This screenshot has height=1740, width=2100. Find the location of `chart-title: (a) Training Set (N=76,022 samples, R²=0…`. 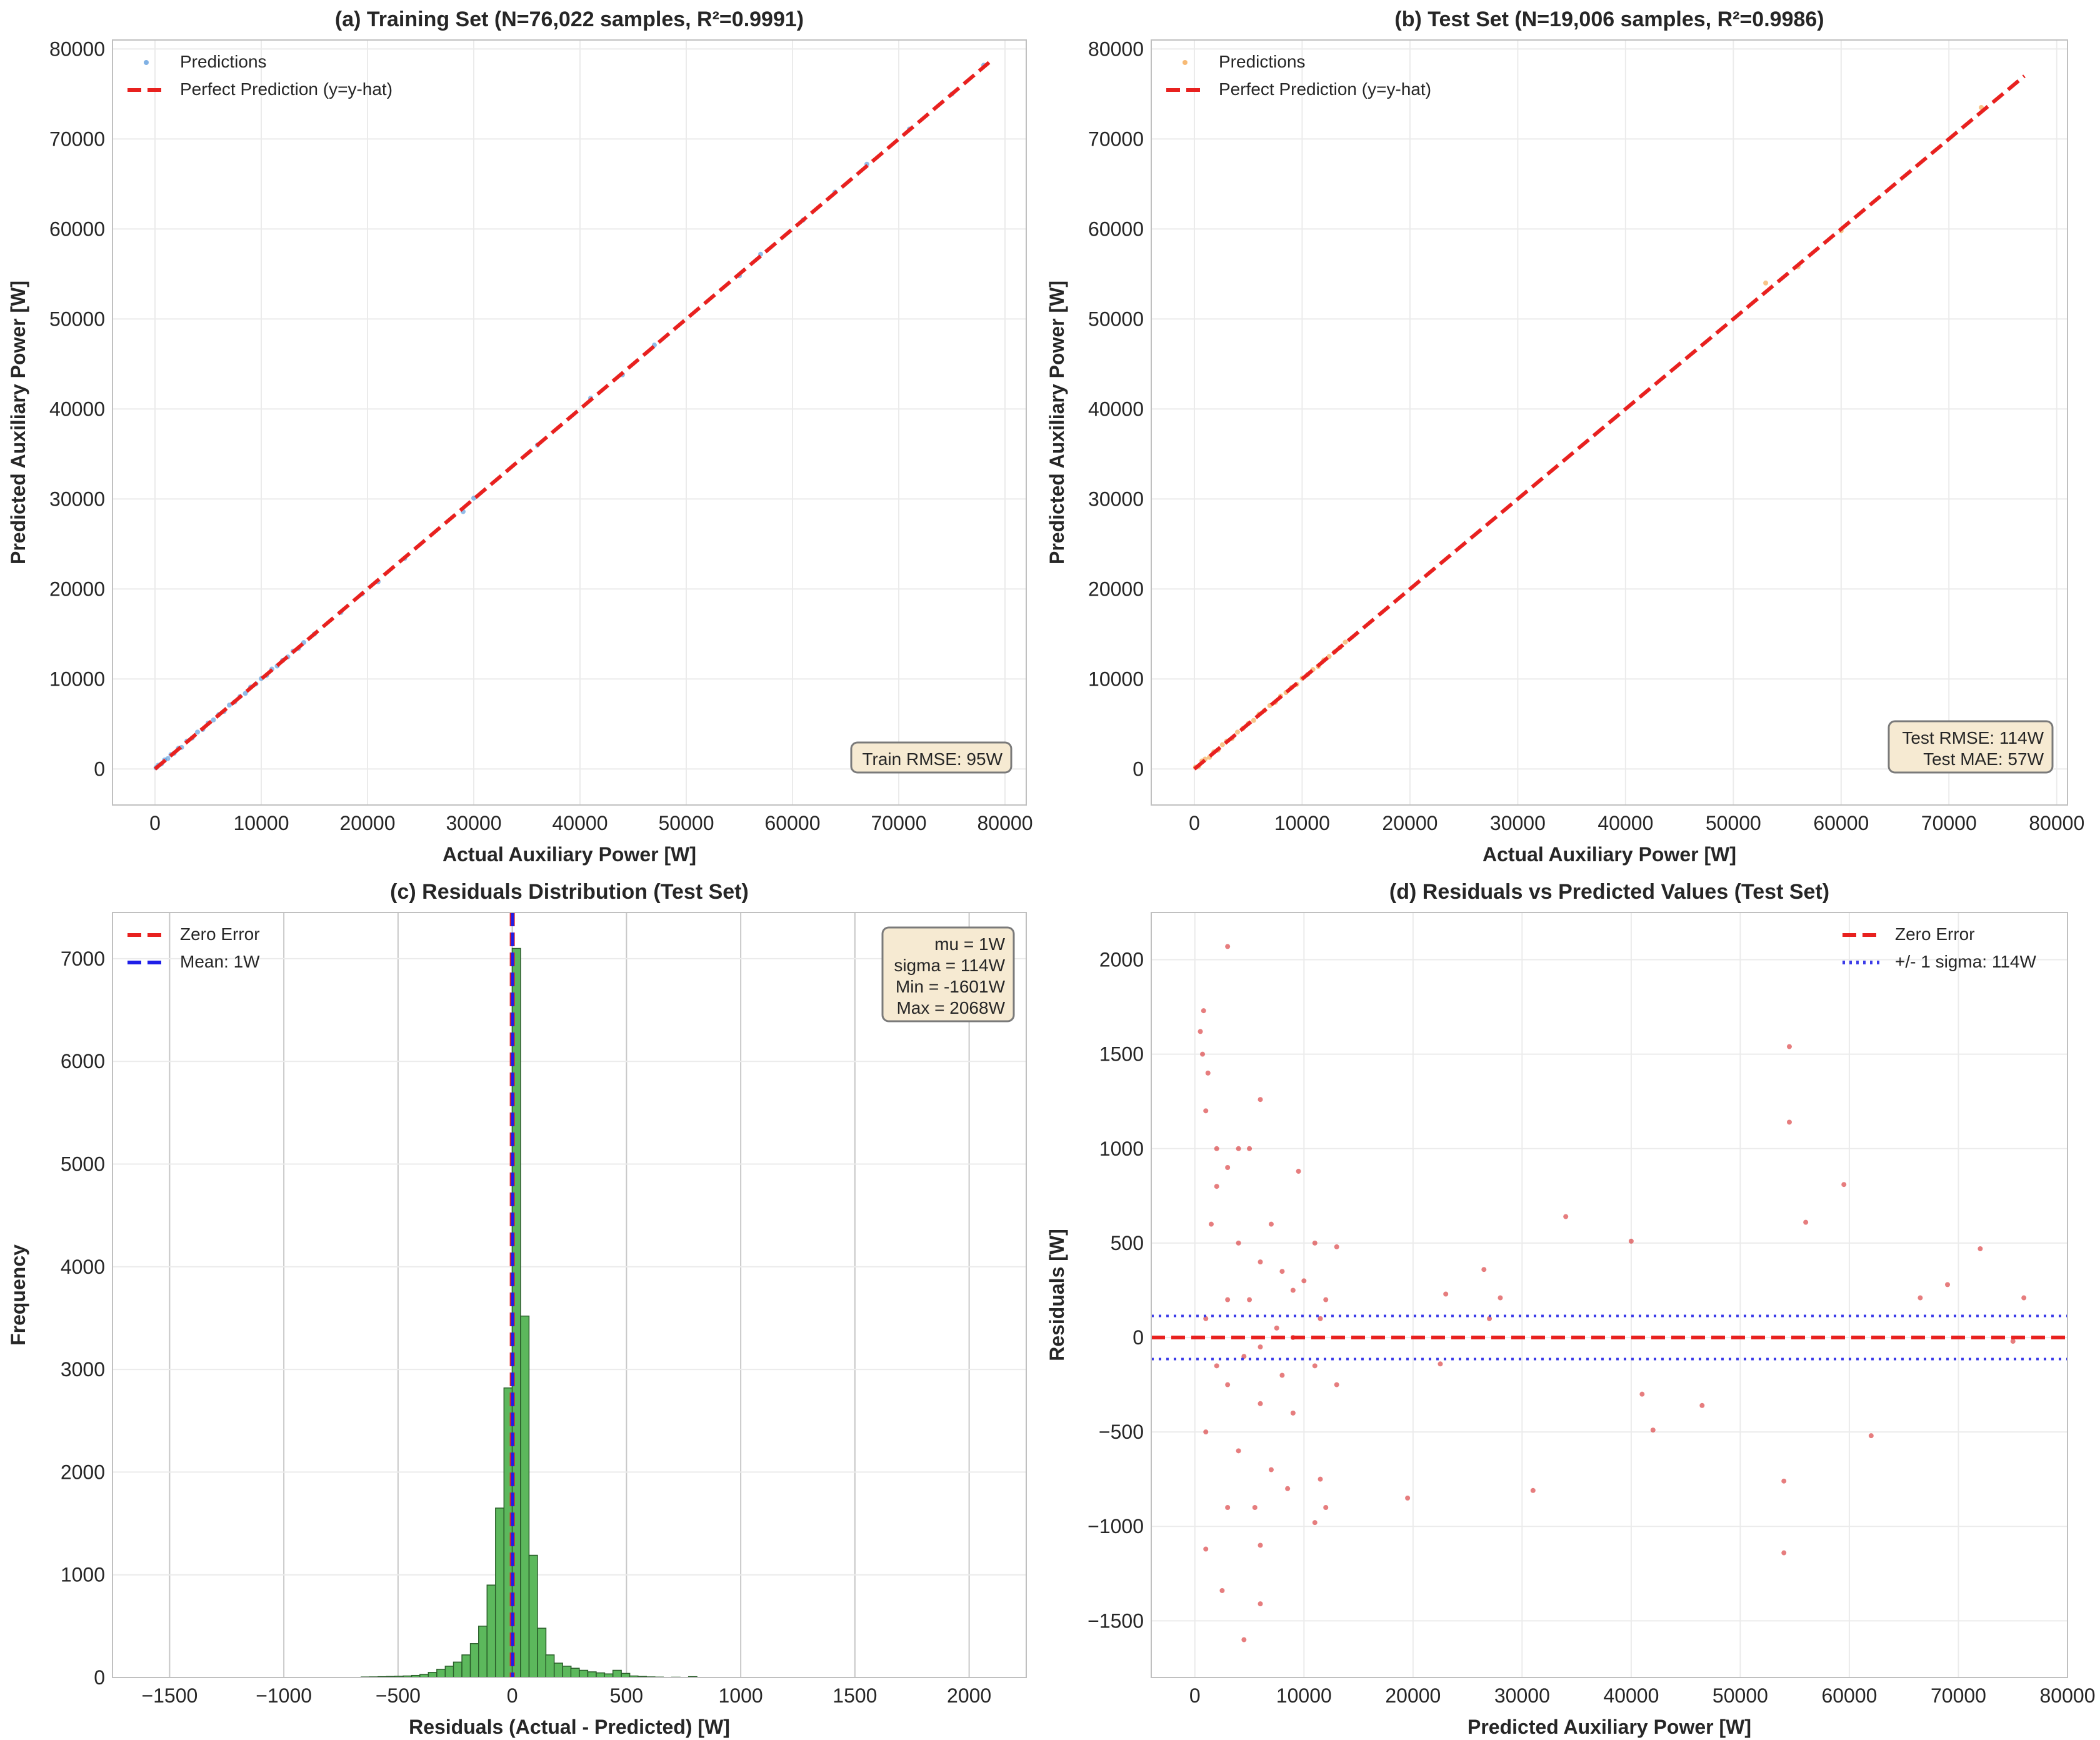

chart-title: (a) Training Set (N=76,022 samples, R²=0… is located at coordinates (569, 19).